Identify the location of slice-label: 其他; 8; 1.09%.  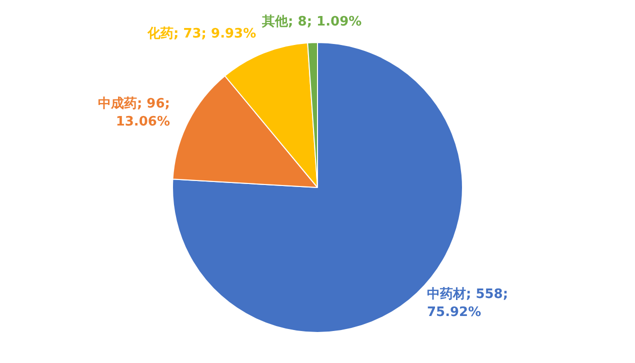
(311, 22).